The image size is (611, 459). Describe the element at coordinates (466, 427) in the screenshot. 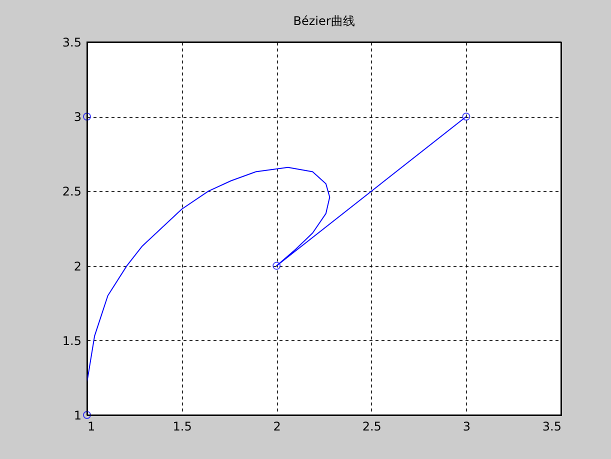

I see `x-tick-label: 3` at that location.